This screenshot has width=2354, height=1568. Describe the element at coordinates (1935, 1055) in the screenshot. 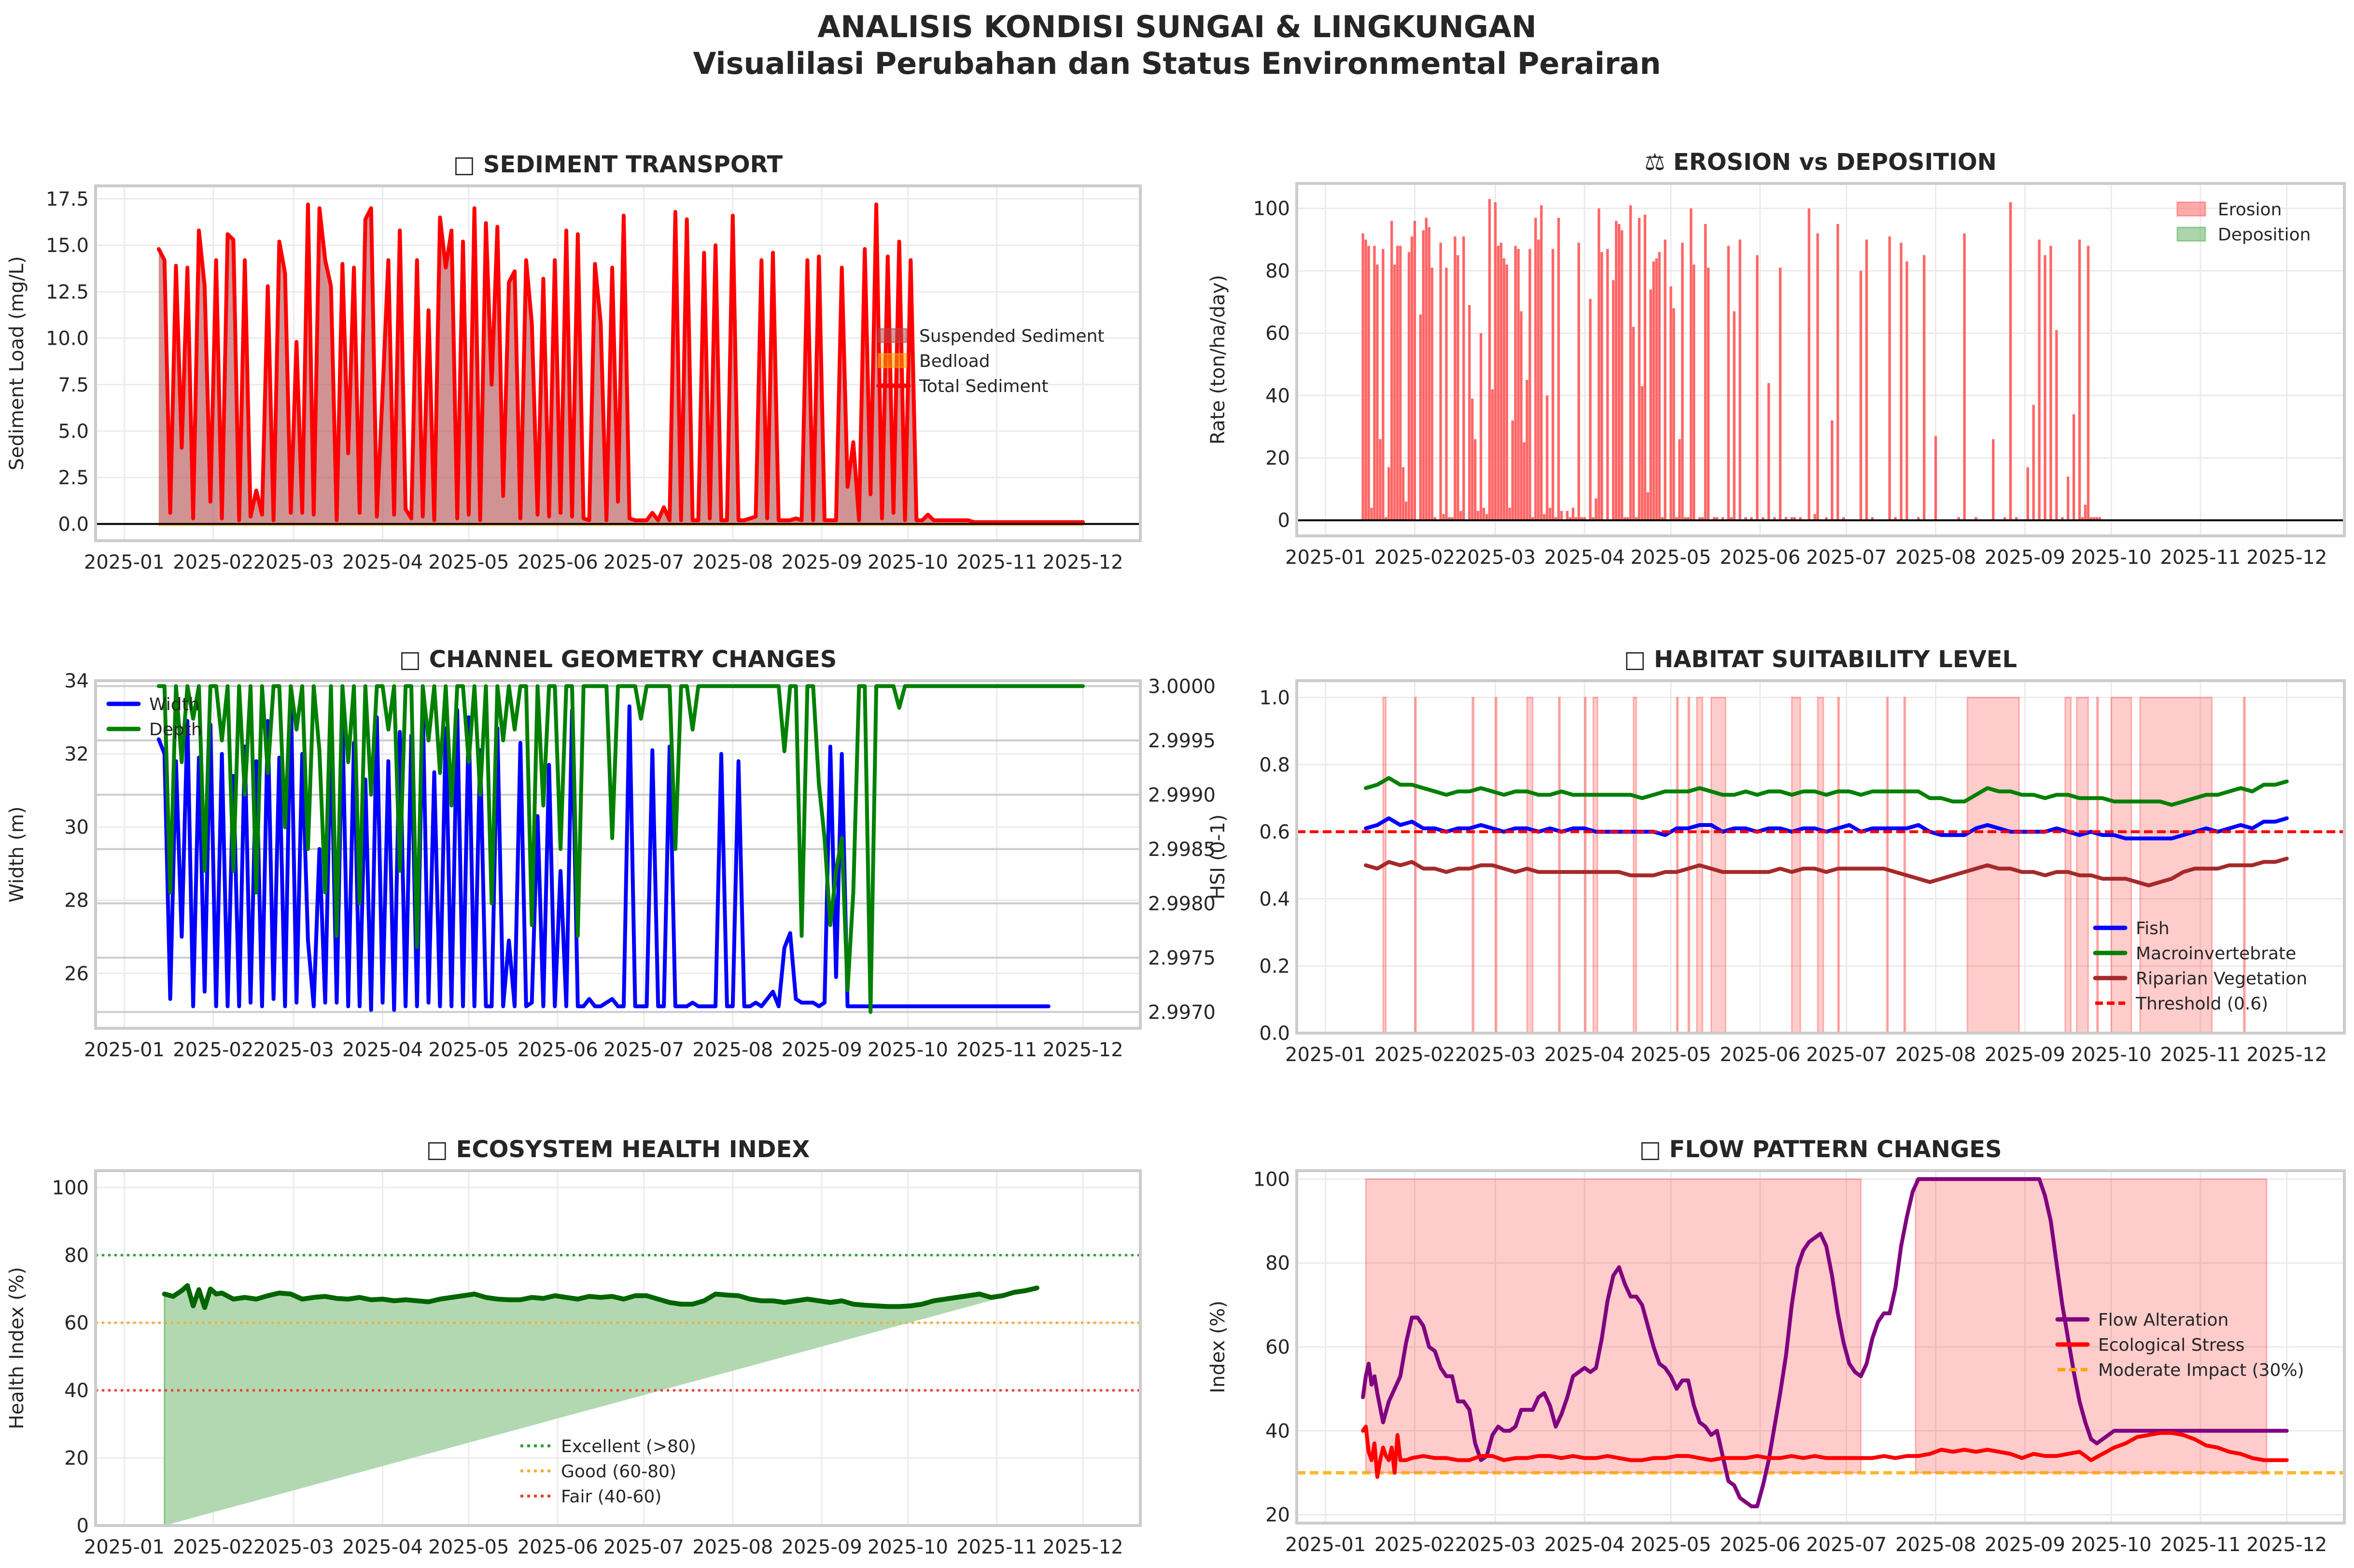

I see `x-tick-label: 2025-08` at that location.